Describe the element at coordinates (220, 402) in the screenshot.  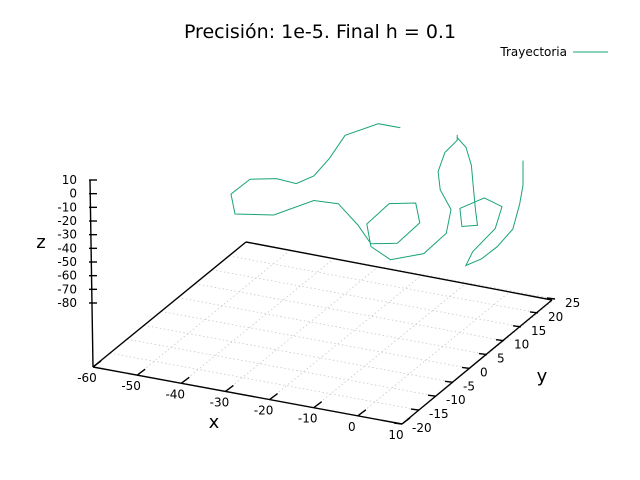
I see `x-tick-label: -30` at that location.